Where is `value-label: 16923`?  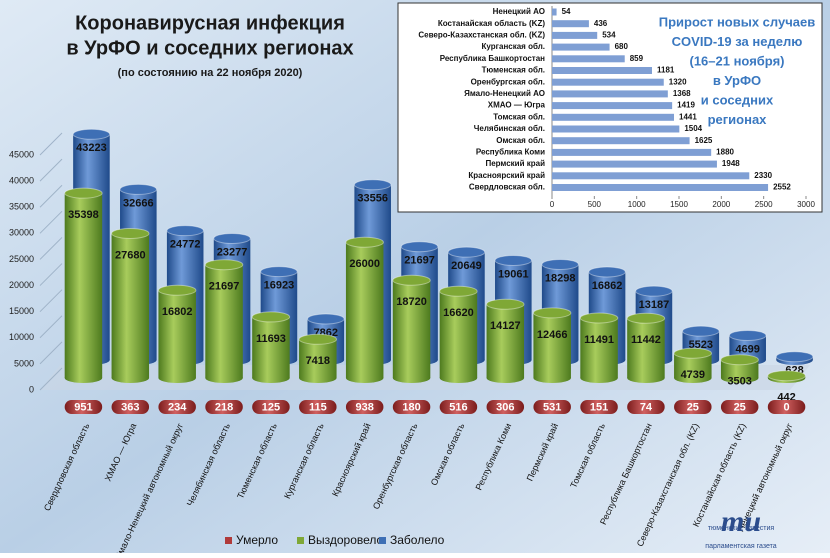 value-label: 16923 is located at coordinates (279, 286).